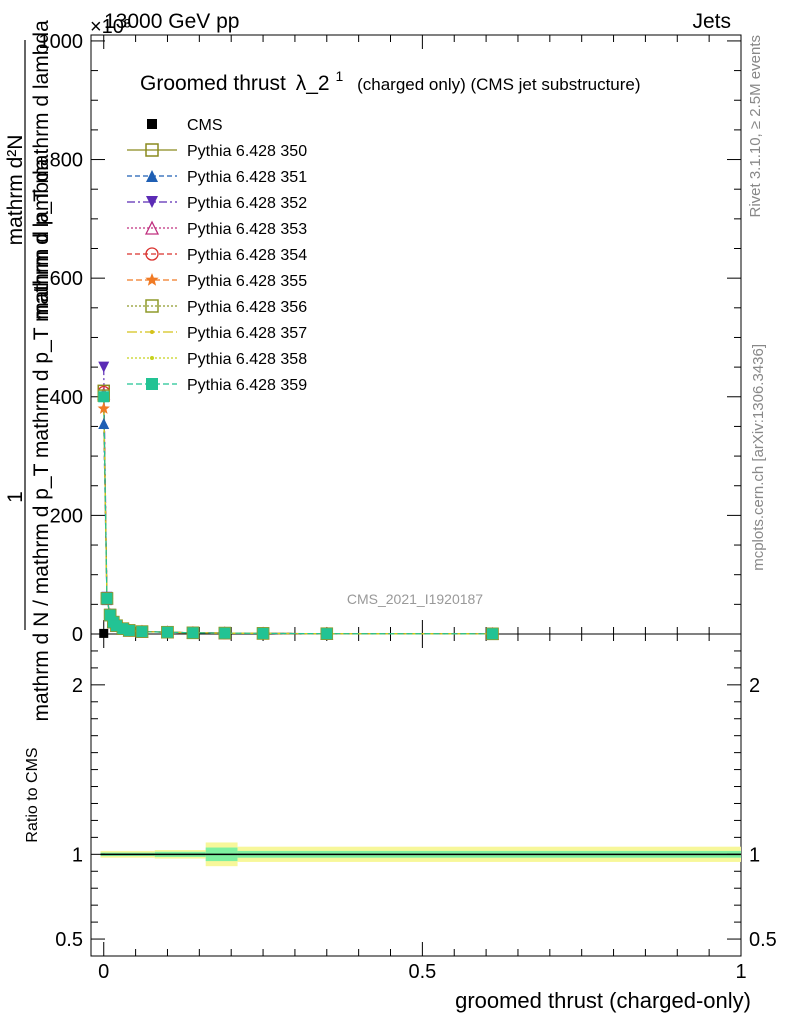  Describe the element at coordinates (66, 161) in the screenshot. I see `y-tick-label: 800` at that location.